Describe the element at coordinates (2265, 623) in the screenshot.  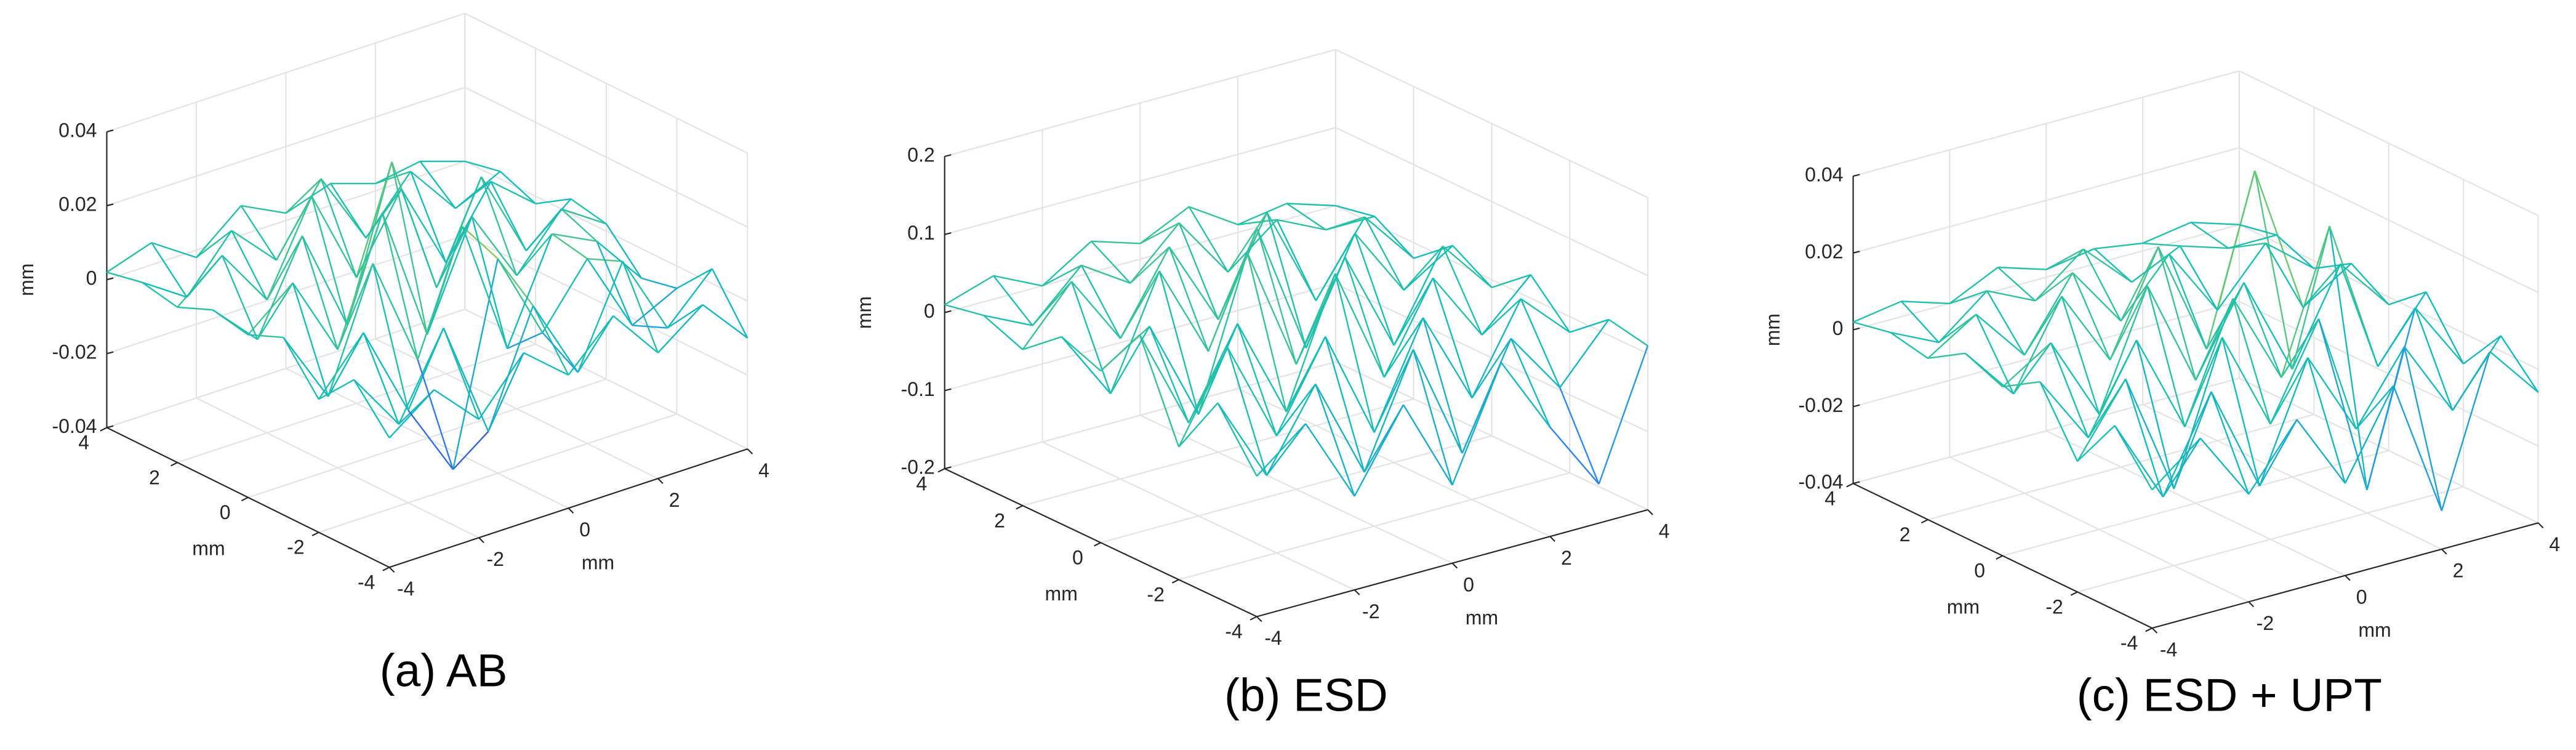
I see `x-tick-label: -2` at that location.